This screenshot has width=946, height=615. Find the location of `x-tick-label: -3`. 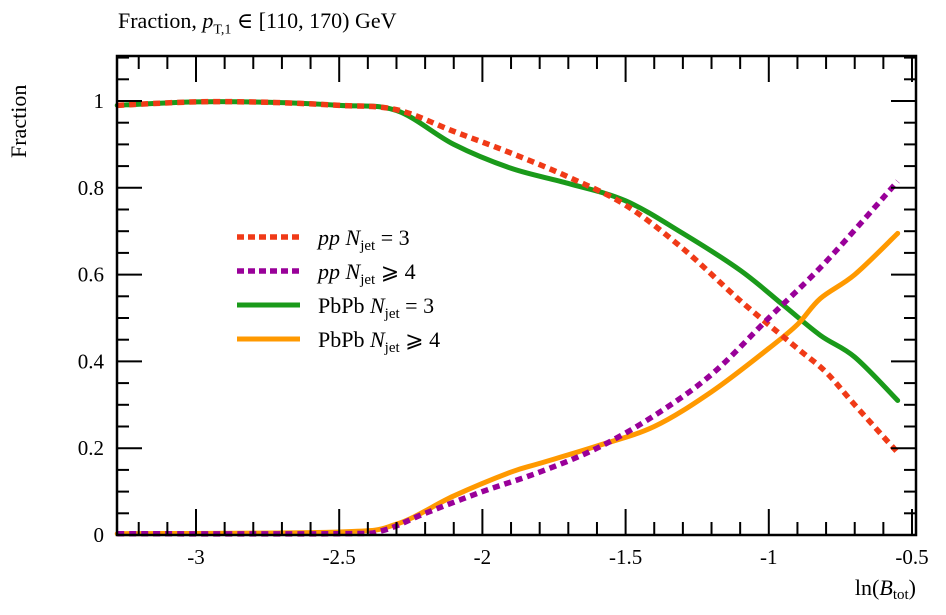

x-tick-label: -3 is located at coordinates (196, 557).